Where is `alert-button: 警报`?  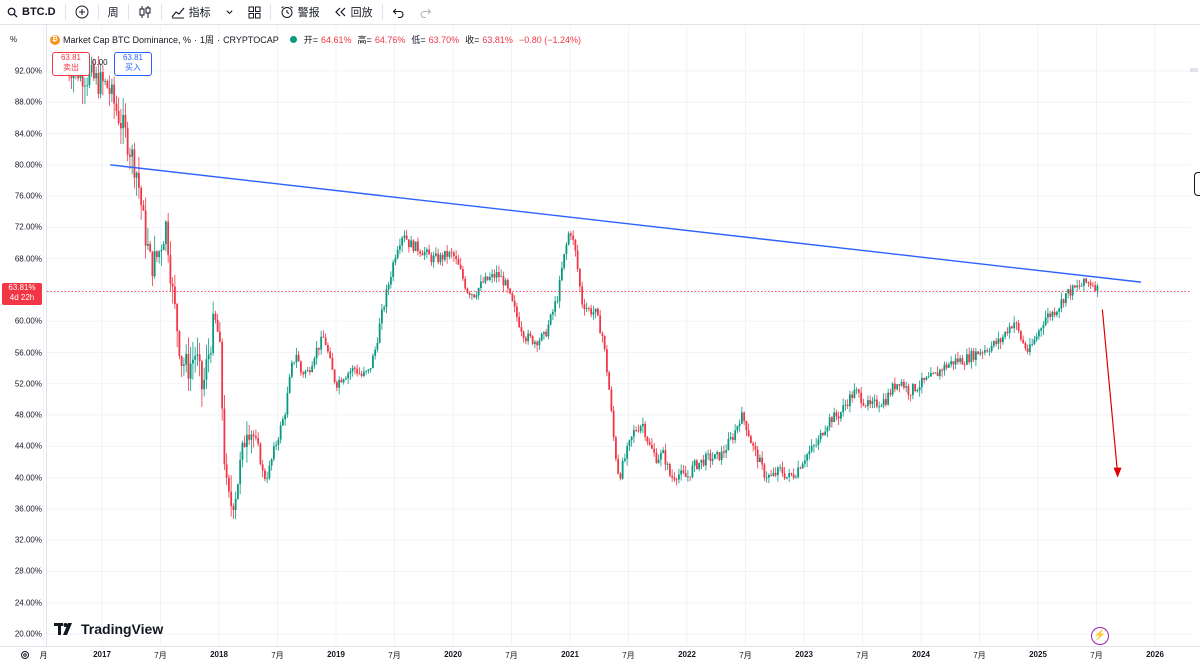
alert-button: 警报 is located at coordinates (300, 12).